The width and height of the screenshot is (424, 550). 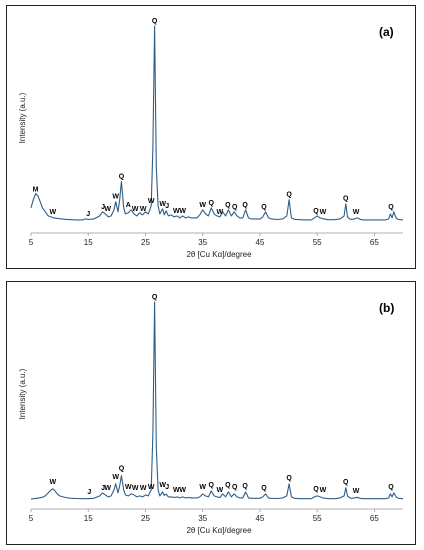 What do you see at coordinates (386, 308) in the screenshot?
I see `panel-label: (b)` at bounding box center [386, 308].